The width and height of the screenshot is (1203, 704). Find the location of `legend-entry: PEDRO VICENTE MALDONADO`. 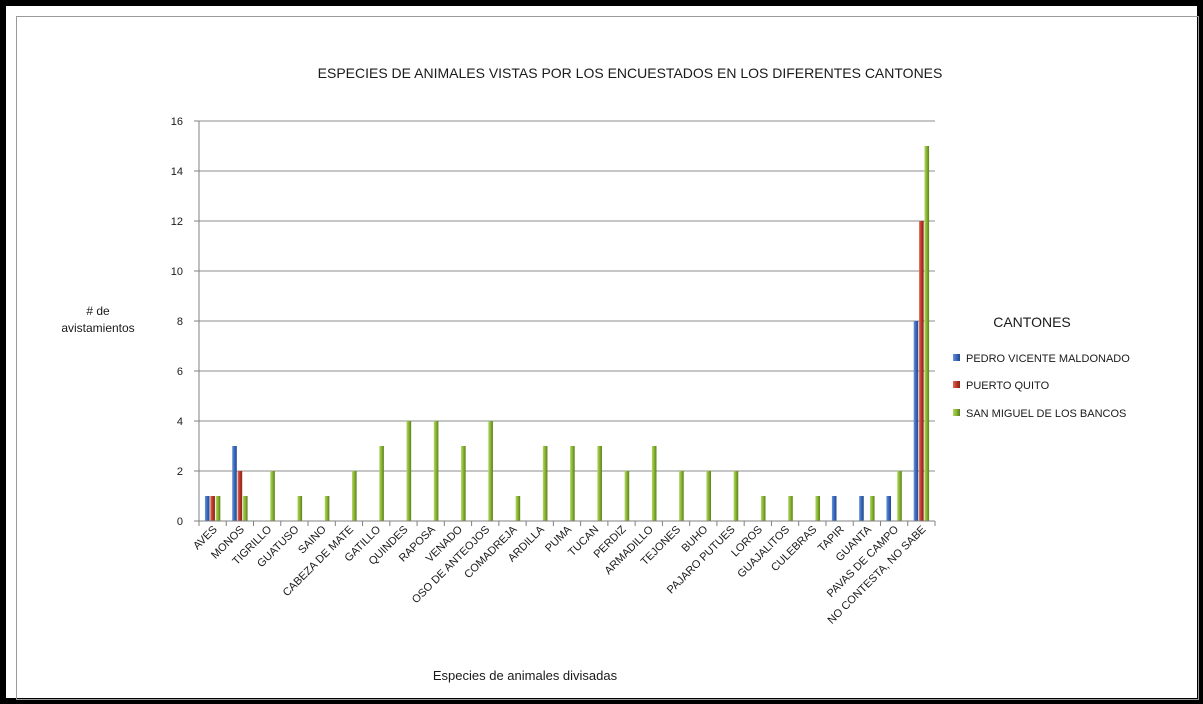

legend-entry: PEDRO VICENTE MALDONADO is located at coordinates (1048, 359).